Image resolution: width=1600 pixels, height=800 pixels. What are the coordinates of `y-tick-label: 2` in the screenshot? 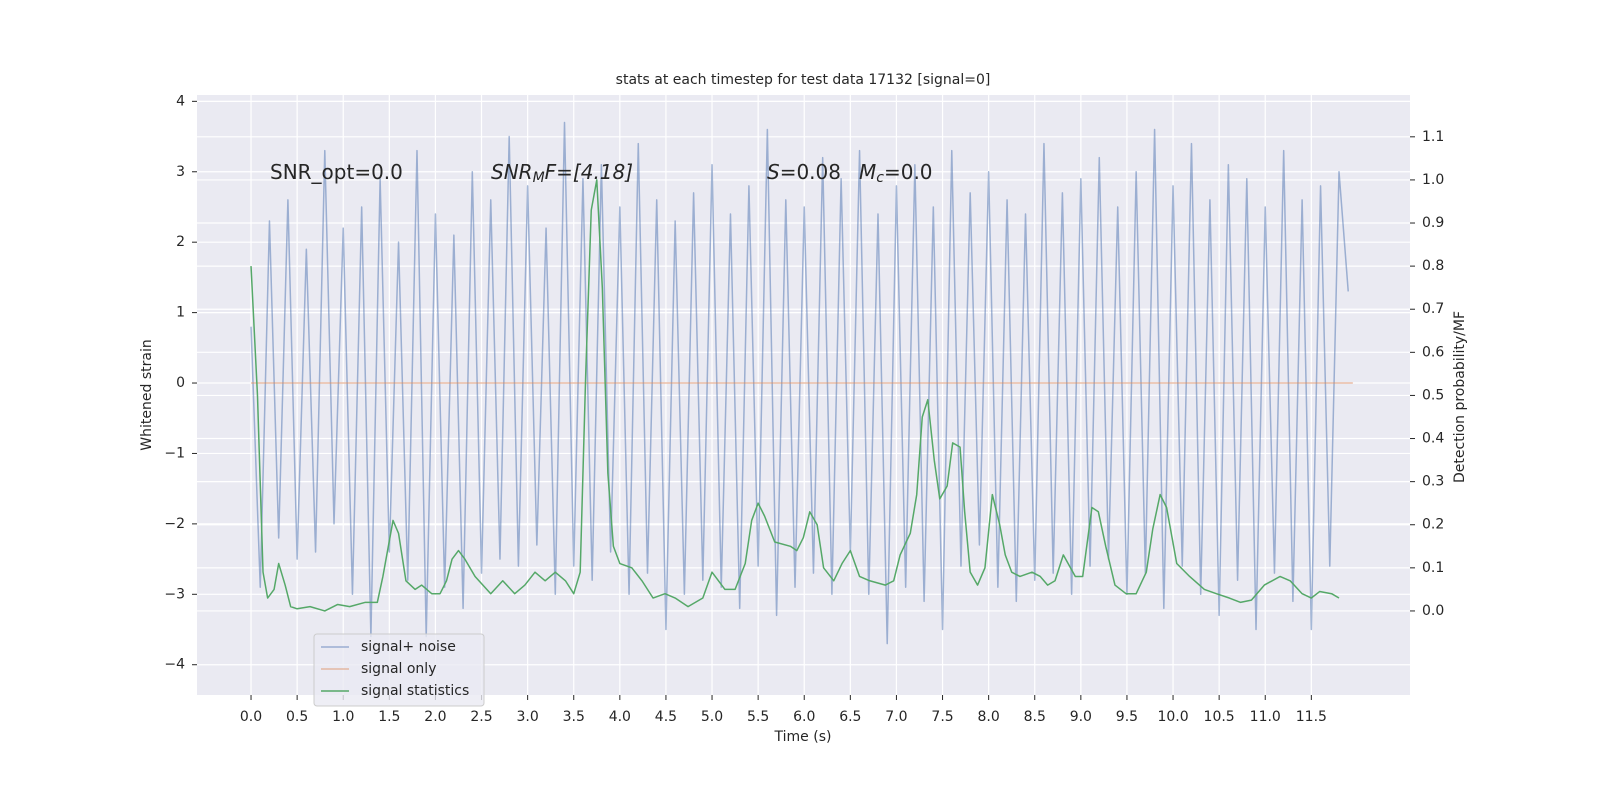 It's located at (180, 242).